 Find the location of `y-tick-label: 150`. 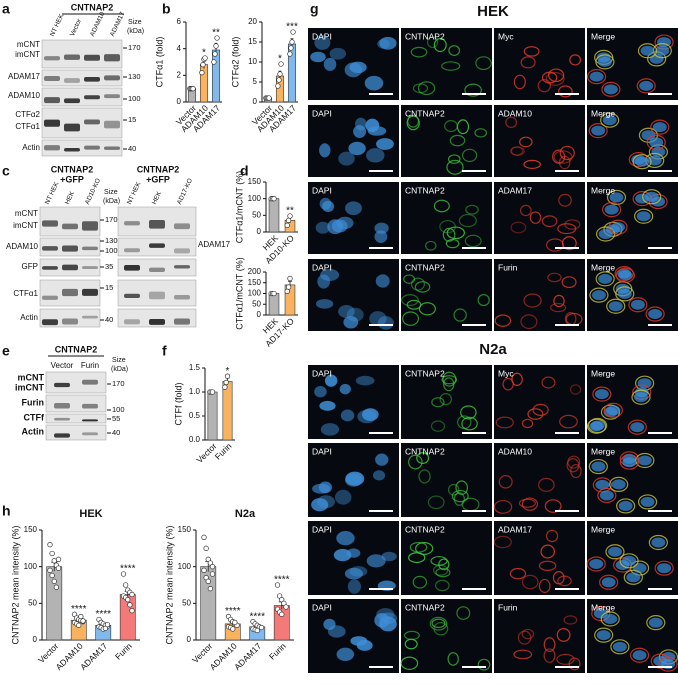

y-tick-label: 150 is located at coordinates (255, 282).